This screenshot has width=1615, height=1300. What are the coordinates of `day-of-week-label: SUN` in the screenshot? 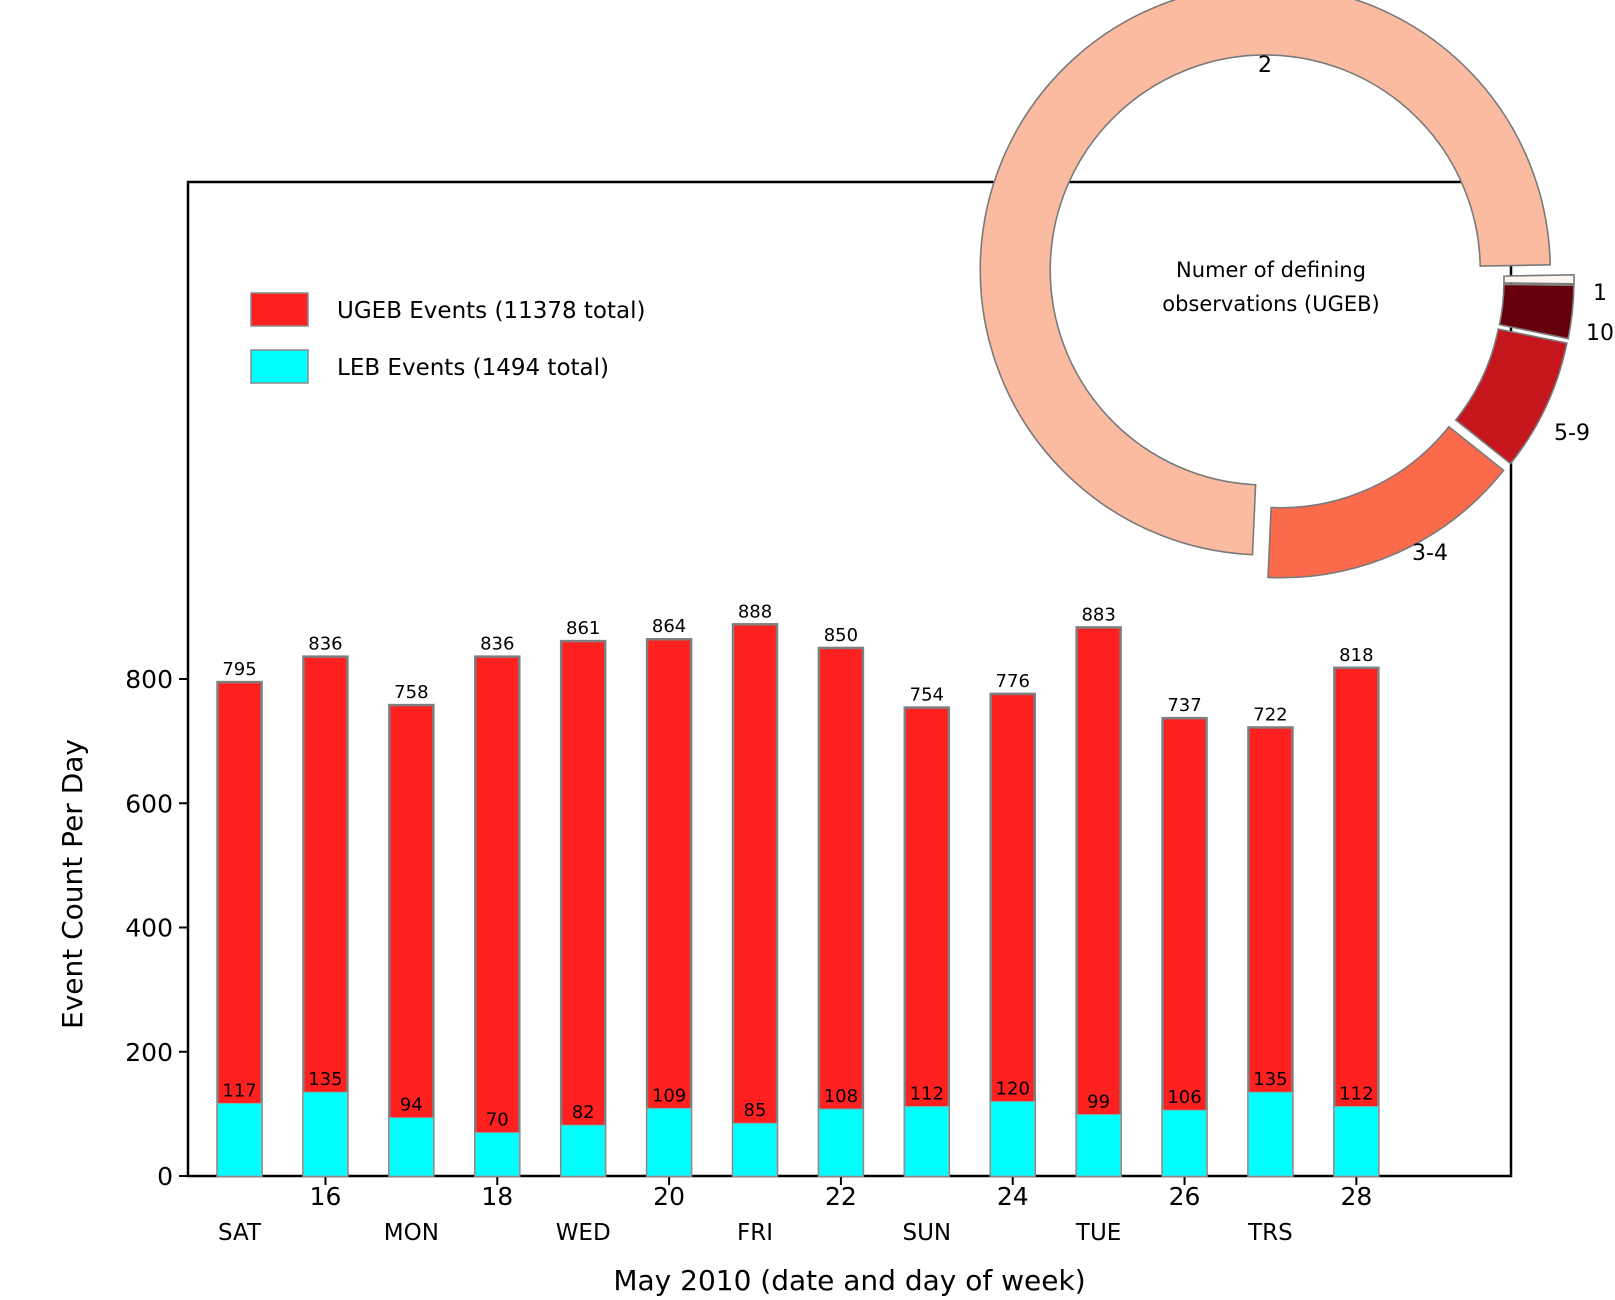 It's located at (926, 1233).